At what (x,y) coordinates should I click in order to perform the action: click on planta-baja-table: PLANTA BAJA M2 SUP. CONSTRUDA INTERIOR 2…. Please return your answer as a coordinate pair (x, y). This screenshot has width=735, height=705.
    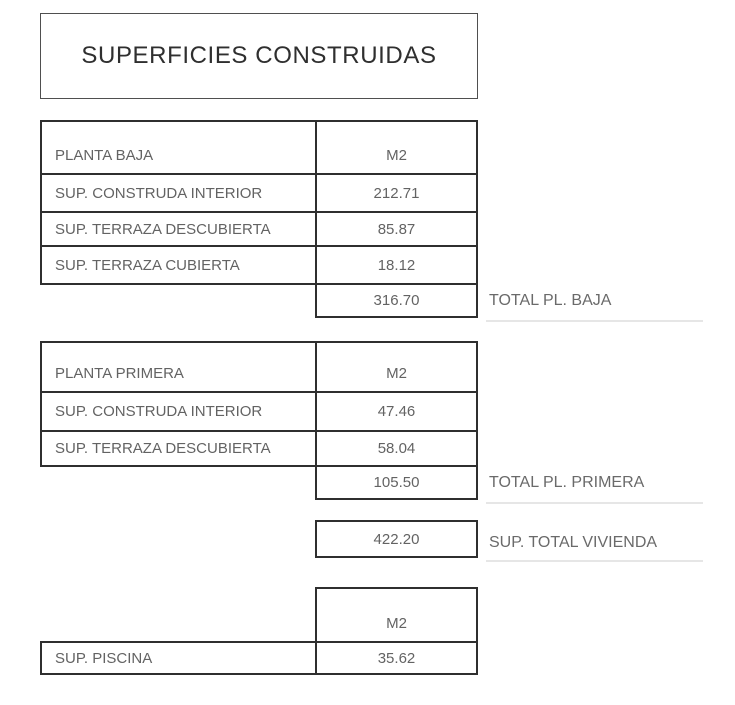
    Looking at the image, I should click on (259, 202).